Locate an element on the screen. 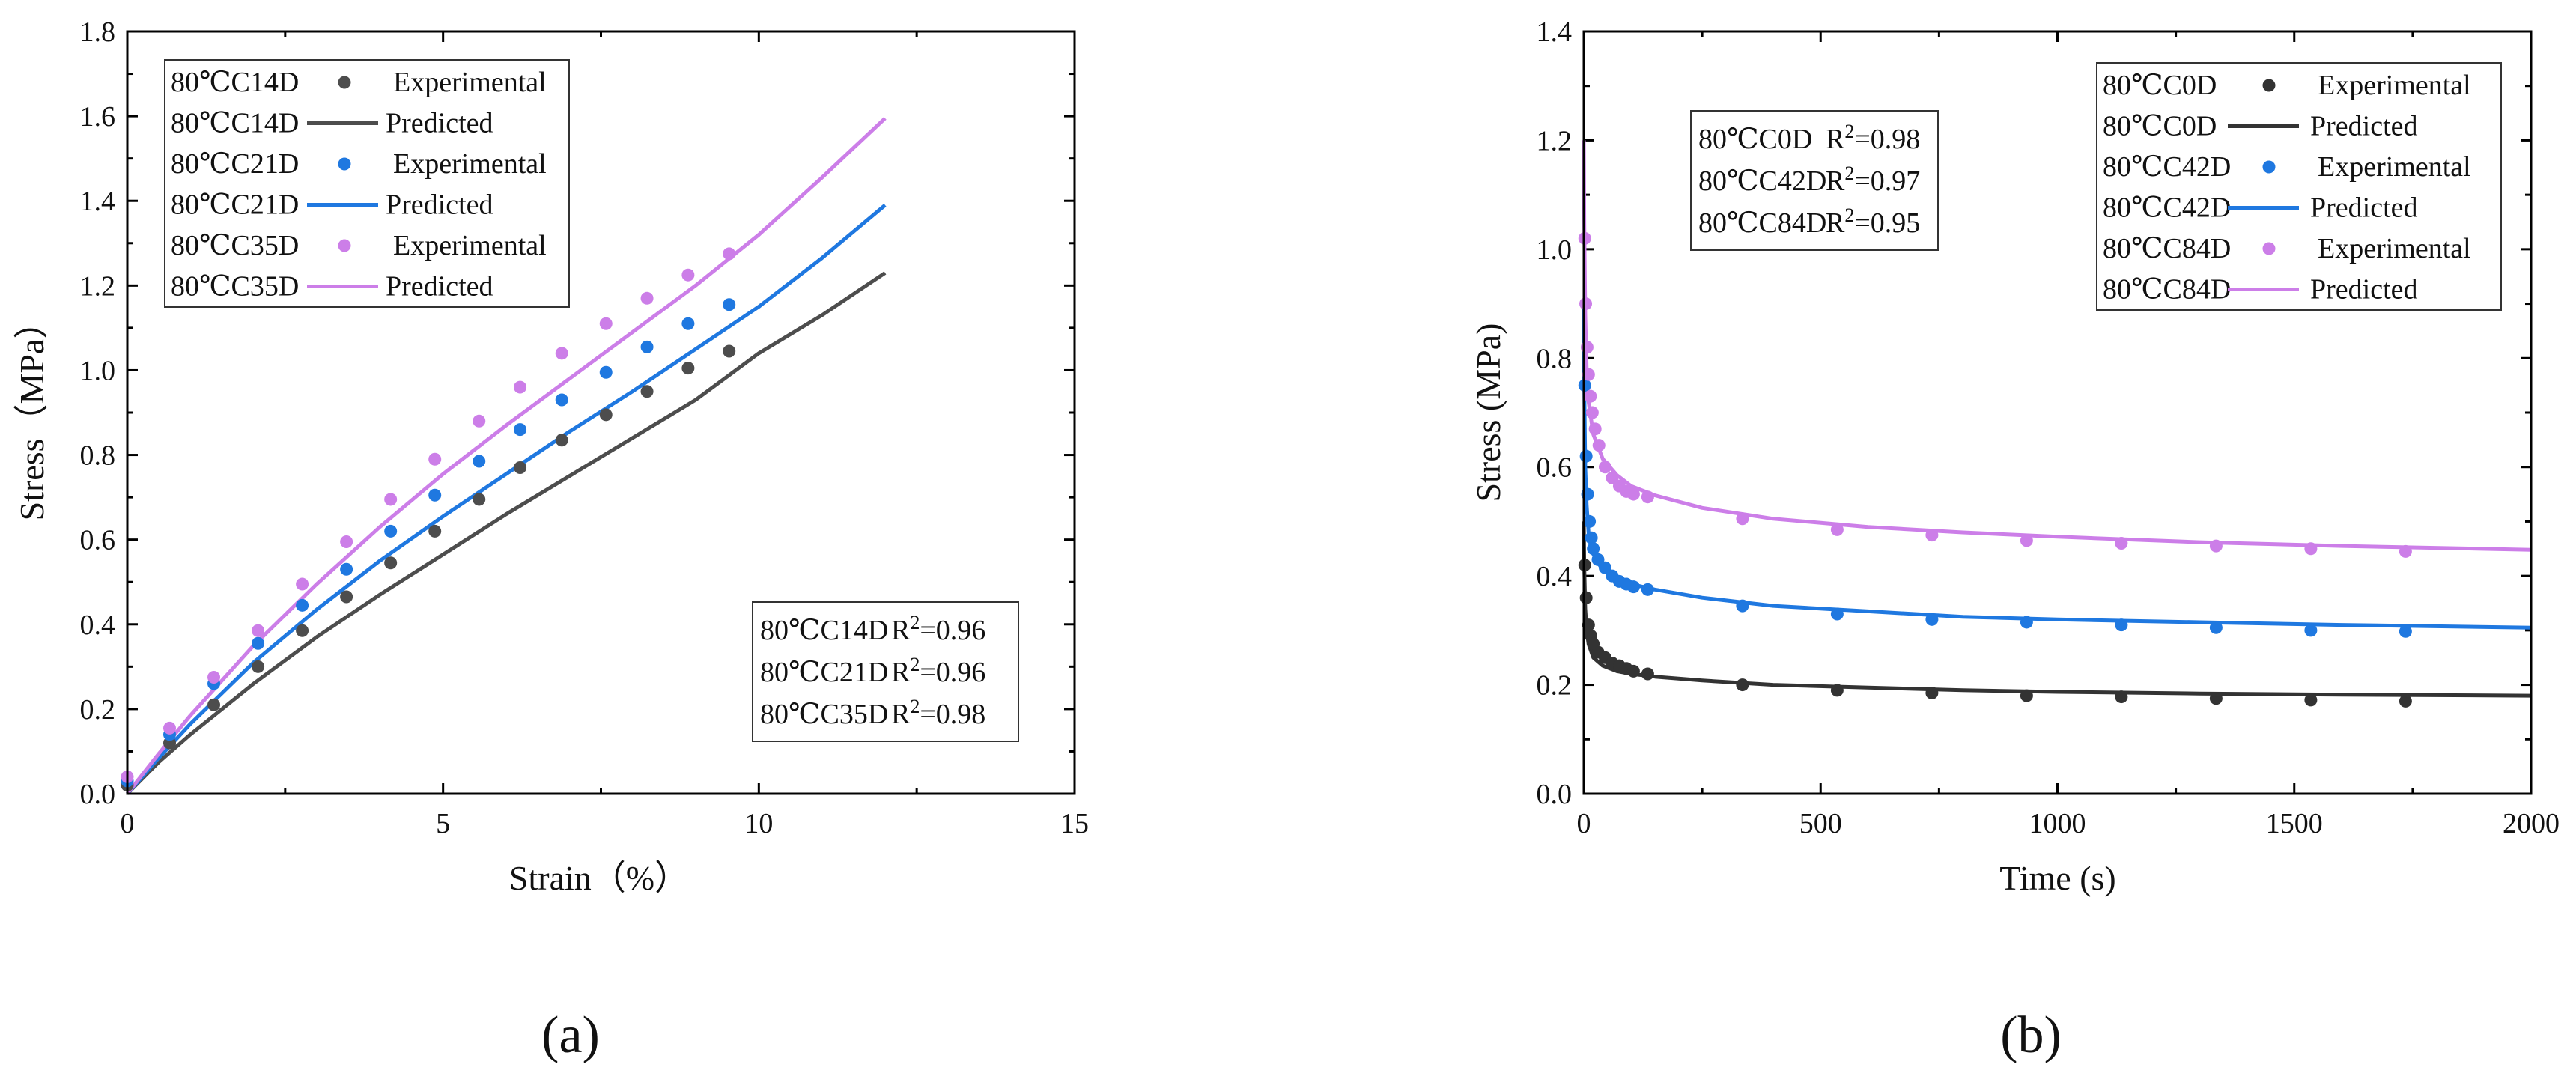 This screenshot has height=1082, width=2576. y-tick-label: 0.0 is located at coordinates (1555, 794).